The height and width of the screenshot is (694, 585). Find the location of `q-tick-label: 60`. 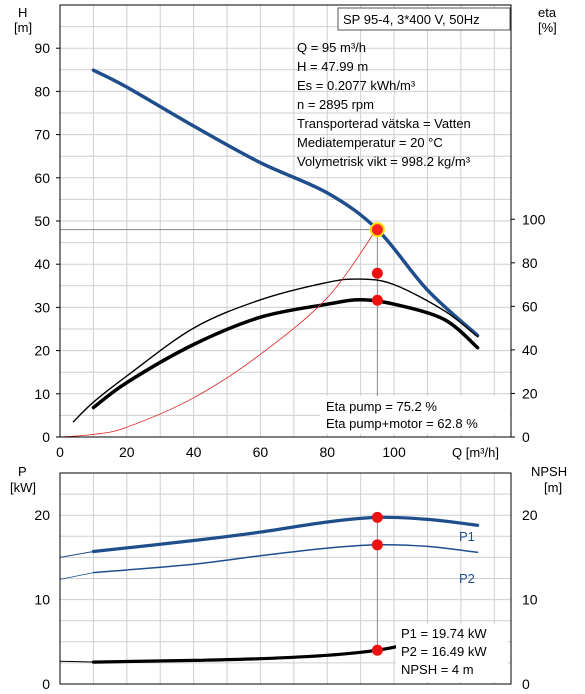

q-tick-label: 60 is located at coordinates (261, 452).